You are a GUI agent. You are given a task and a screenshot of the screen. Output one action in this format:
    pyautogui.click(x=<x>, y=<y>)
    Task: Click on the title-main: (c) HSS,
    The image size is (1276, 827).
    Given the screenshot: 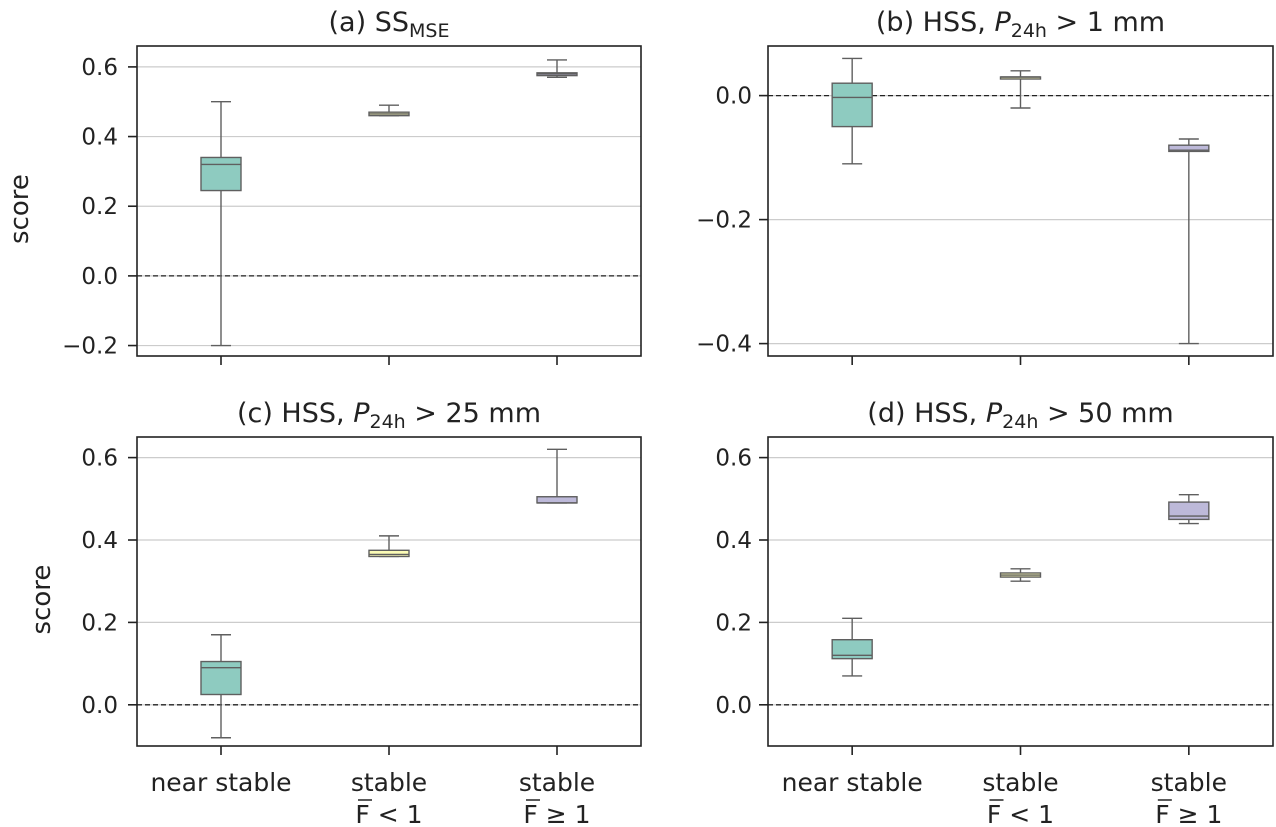 What is the action you would take?
    pyautogui.click(x=295, y=413)
    